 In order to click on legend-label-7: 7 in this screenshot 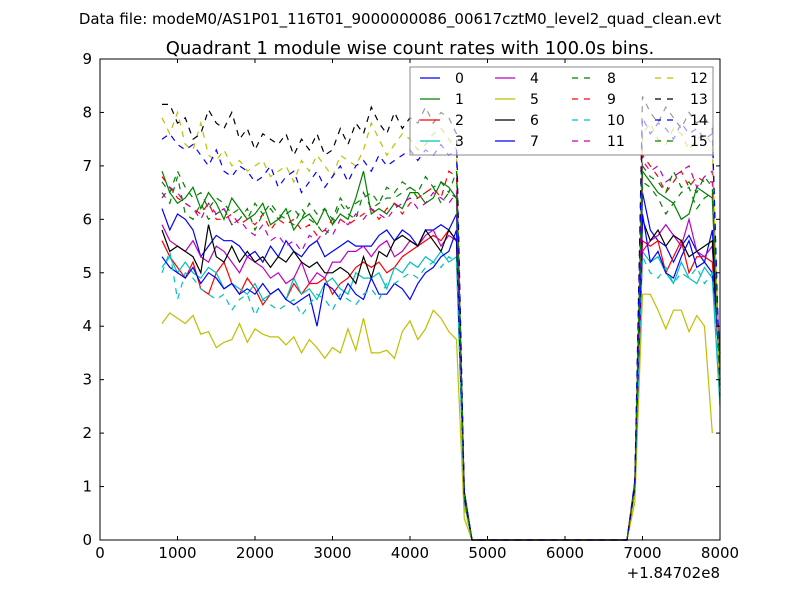, I will do `click(534, 142)`.